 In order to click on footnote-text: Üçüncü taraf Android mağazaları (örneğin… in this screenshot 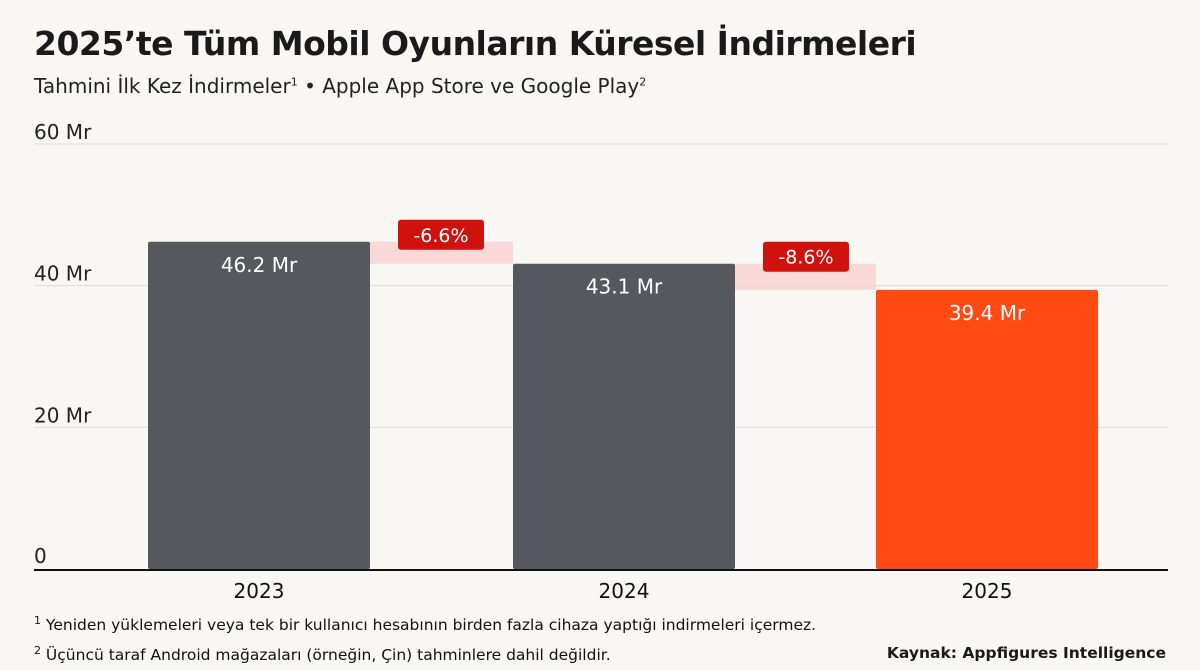, I will do `click(326, 655)`.